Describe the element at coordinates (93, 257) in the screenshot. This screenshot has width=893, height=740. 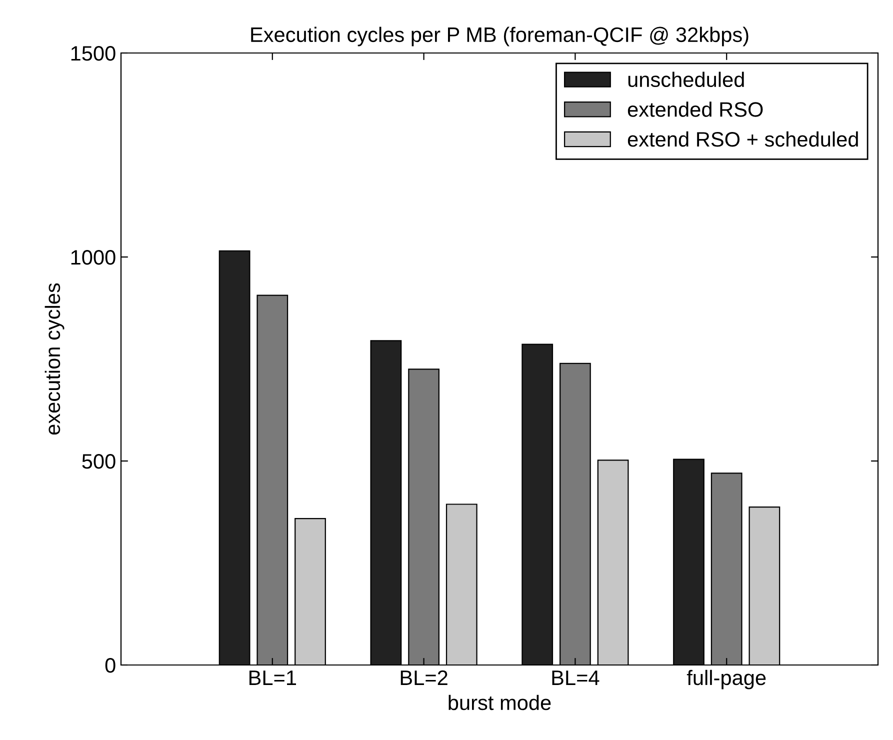
I see `y-tick-label: 1000` at that location.